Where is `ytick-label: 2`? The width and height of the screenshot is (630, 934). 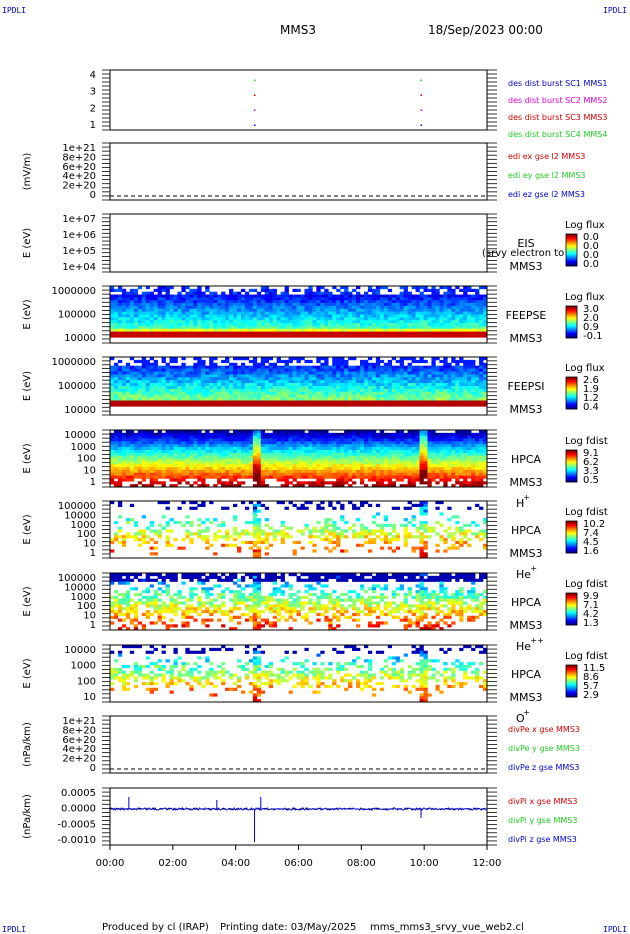 ytick-label: 2 is located at coordinates (93, 108).